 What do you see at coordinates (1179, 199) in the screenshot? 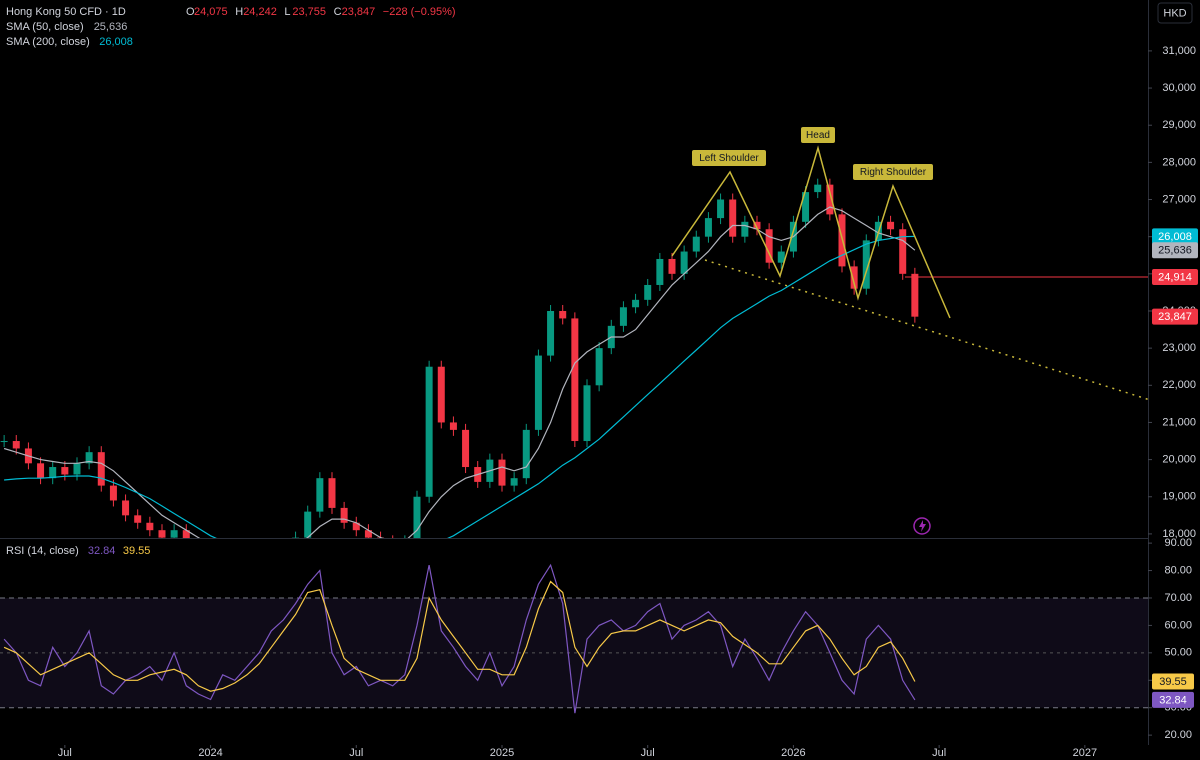
I see `y-tick-label: 27,000` at bounding box center [1179, 199].